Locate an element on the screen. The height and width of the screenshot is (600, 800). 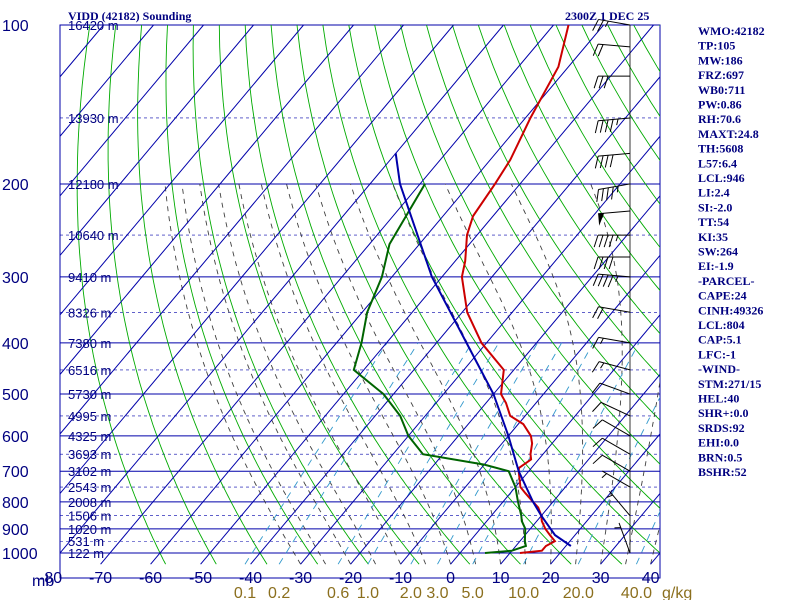
temp-tick-label: -80 is located at coordinates (50, 578).